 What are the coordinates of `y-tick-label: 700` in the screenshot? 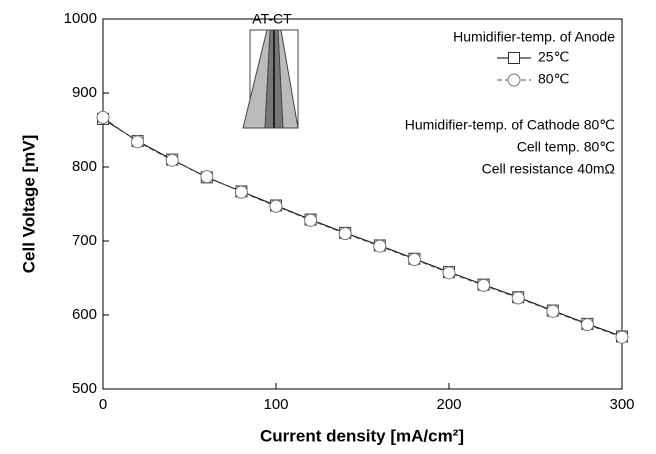 It's located at (84, 240).